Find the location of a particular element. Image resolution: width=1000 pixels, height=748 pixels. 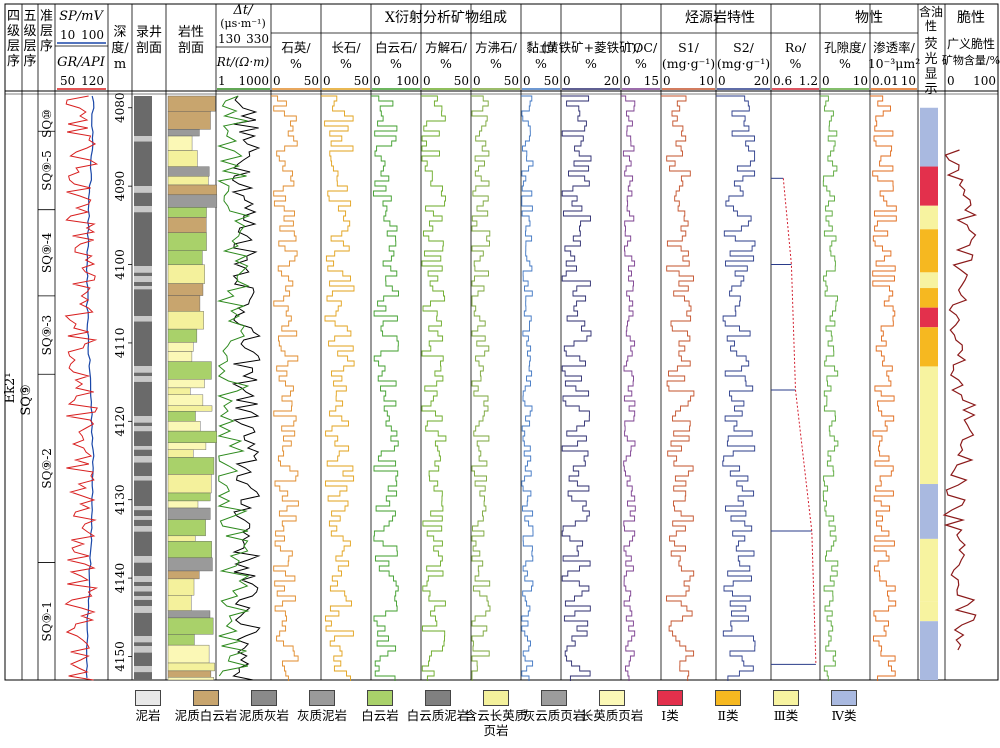

porosity-curve is located at coordinates (829, 388).